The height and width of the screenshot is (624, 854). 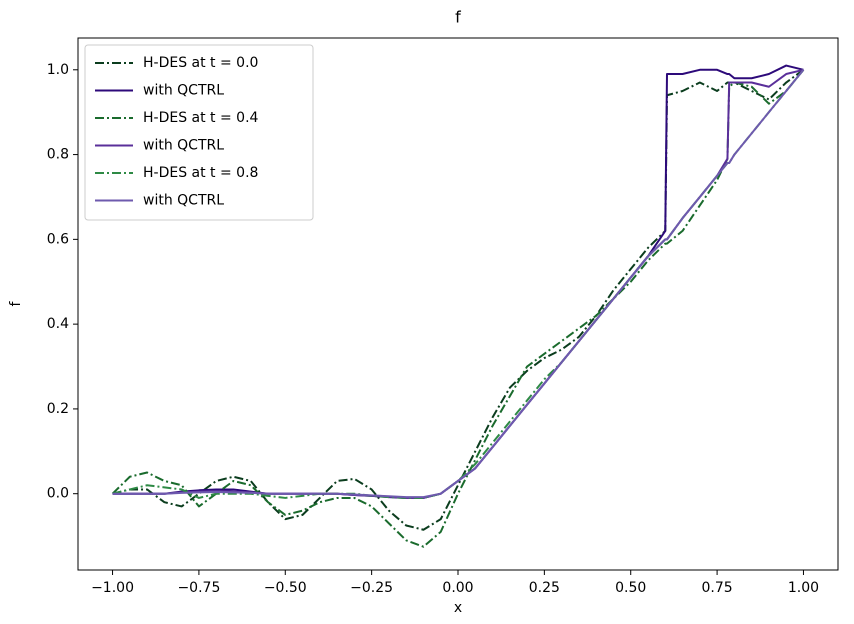 What do you see at coordinates (199, 132) in the screenshot?
I see `legend-box` at bounding box center [199, 132].